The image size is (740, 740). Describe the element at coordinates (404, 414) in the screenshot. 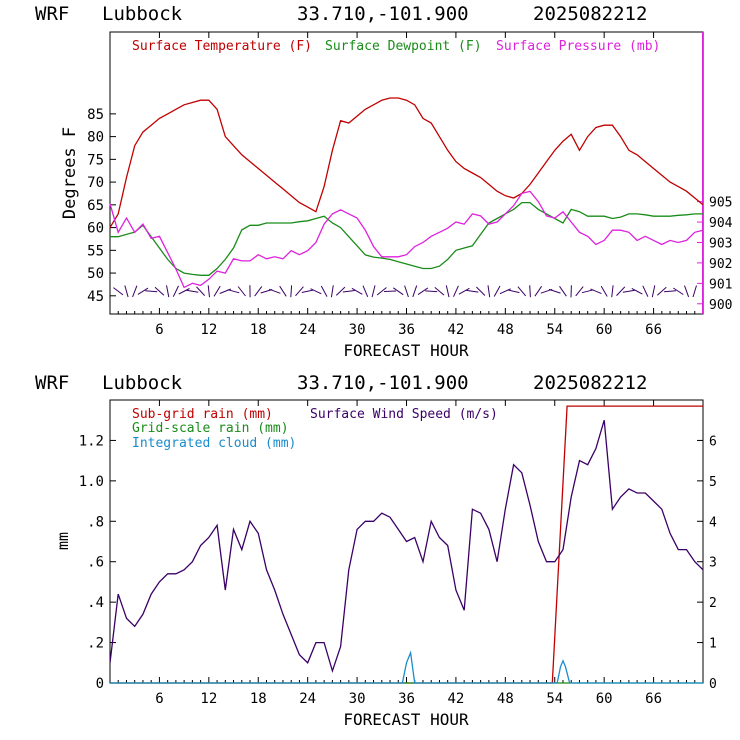

I see `chart-2-legend-wind-speed: Surface Wind Speed (m/s)` at that location.